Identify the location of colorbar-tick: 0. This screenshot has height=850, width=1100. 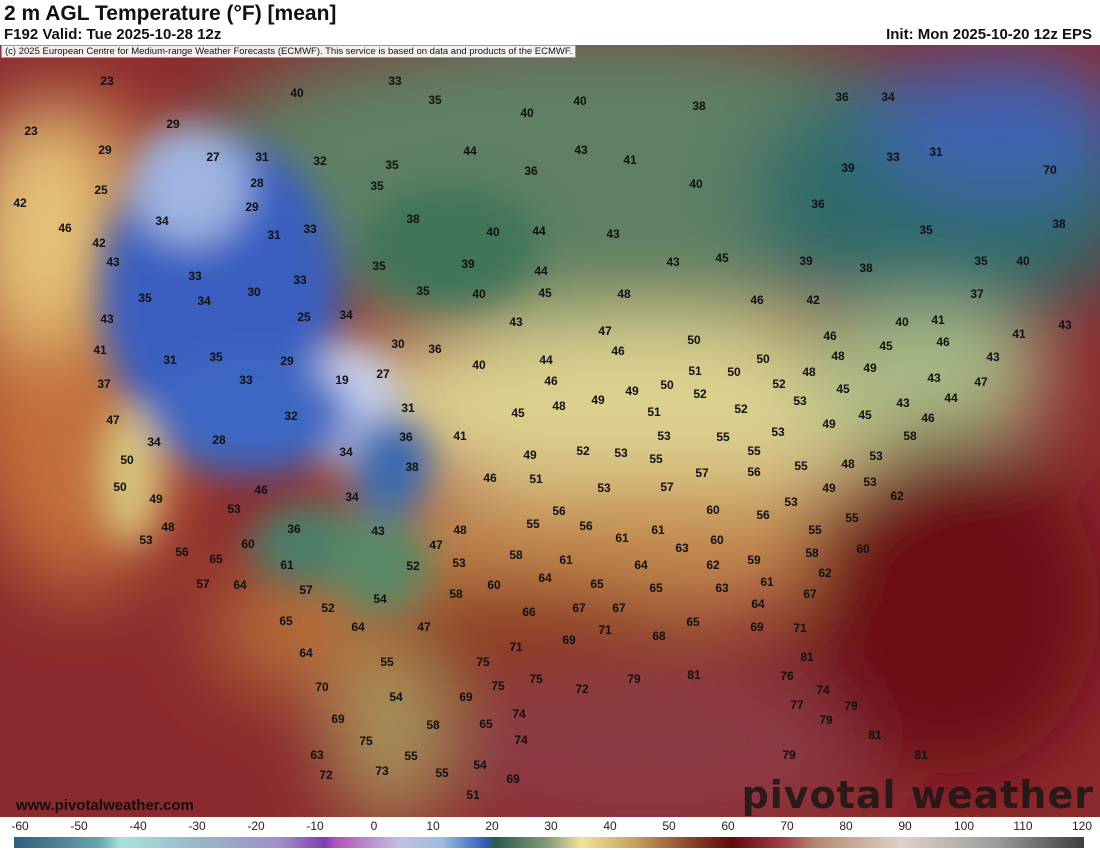
(374, 826).